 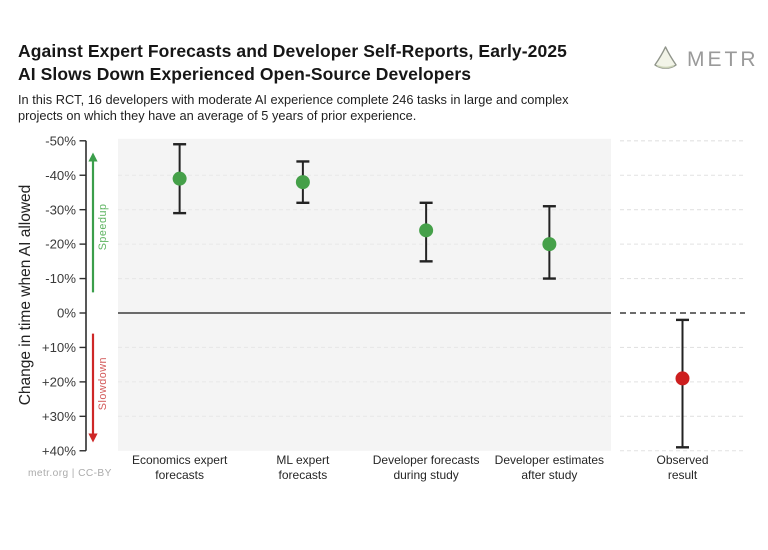 I want to click on x-category-label: ML expert, so click(x=303, y=460).